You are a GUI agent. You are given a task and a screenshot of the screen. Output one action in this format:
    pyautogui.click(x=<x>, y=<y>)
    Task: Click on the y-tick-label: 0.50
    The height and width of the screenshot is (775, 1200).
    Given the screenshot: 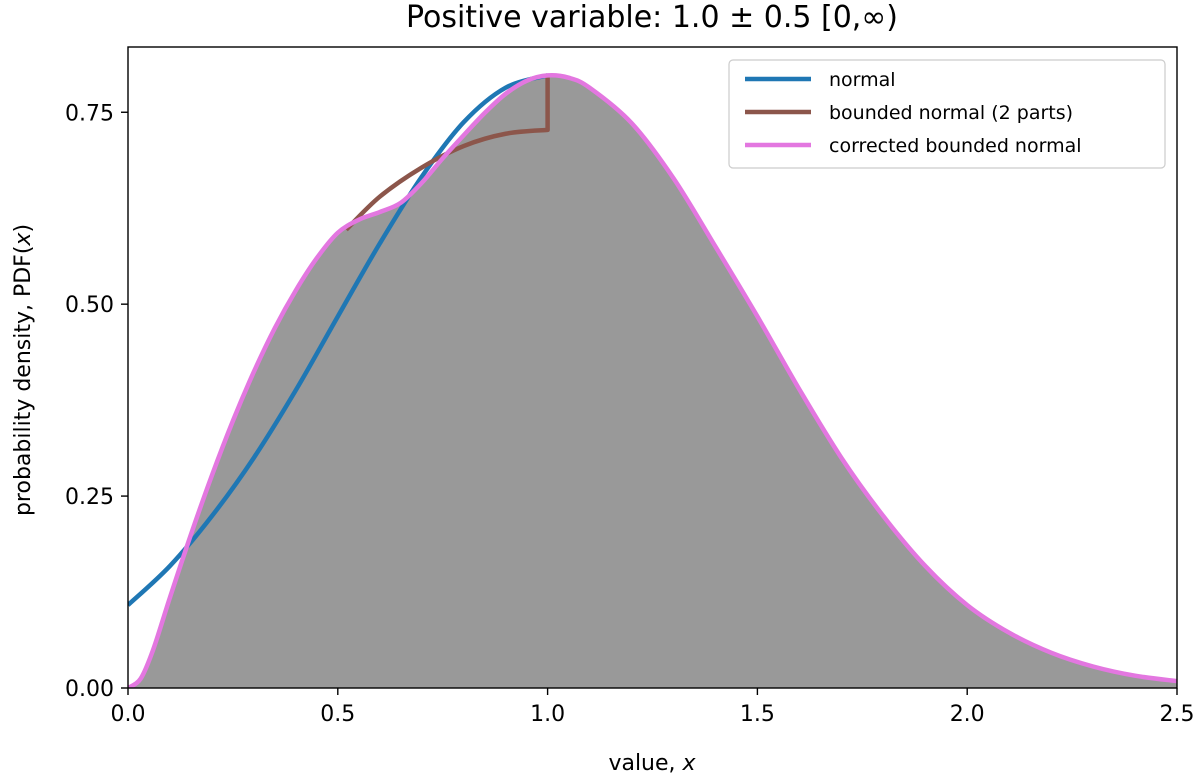 What is the action you would take?
    pyautogui.click(x=89, y=305)
    